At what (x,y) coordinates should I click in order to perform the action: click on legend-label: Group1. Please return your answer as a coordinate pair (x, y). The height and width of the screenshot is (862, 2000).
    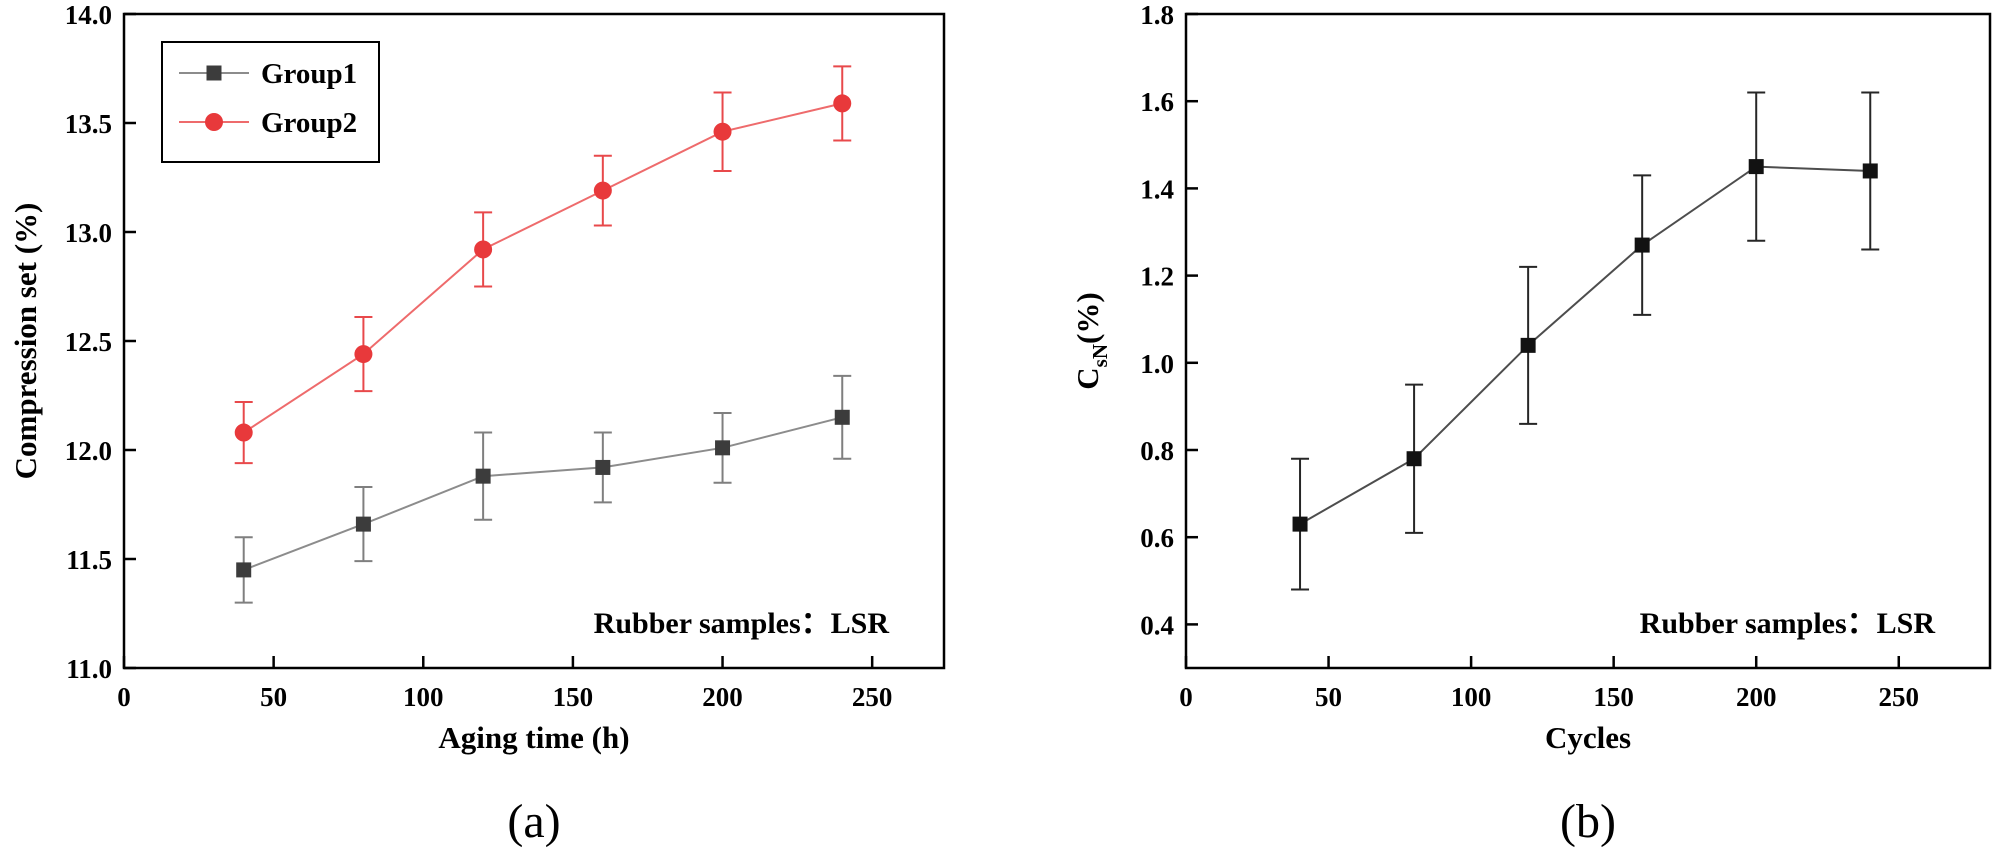
    Looking at the image, I should click on (309, 74).